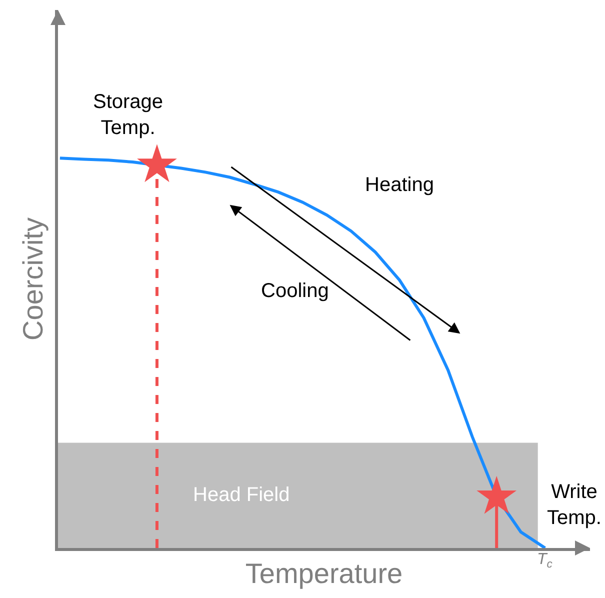  Describe the element at coordinates (295, 291) in the screenshot. I see `annotation: Cooling` at that location.